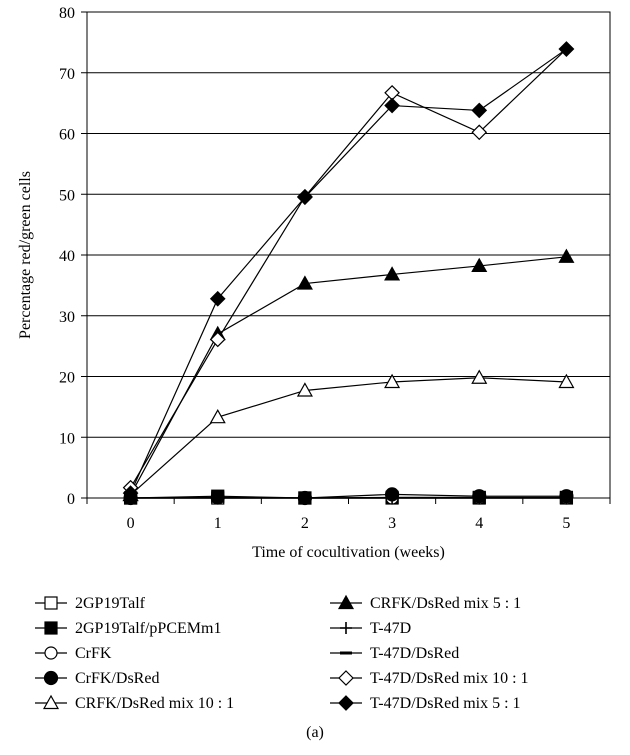 Image resolution: width=630 pixels, height=755 pixels. I want to click on legend-item: CRFK/DsRed mix 10 : 1, so click(134, 703).